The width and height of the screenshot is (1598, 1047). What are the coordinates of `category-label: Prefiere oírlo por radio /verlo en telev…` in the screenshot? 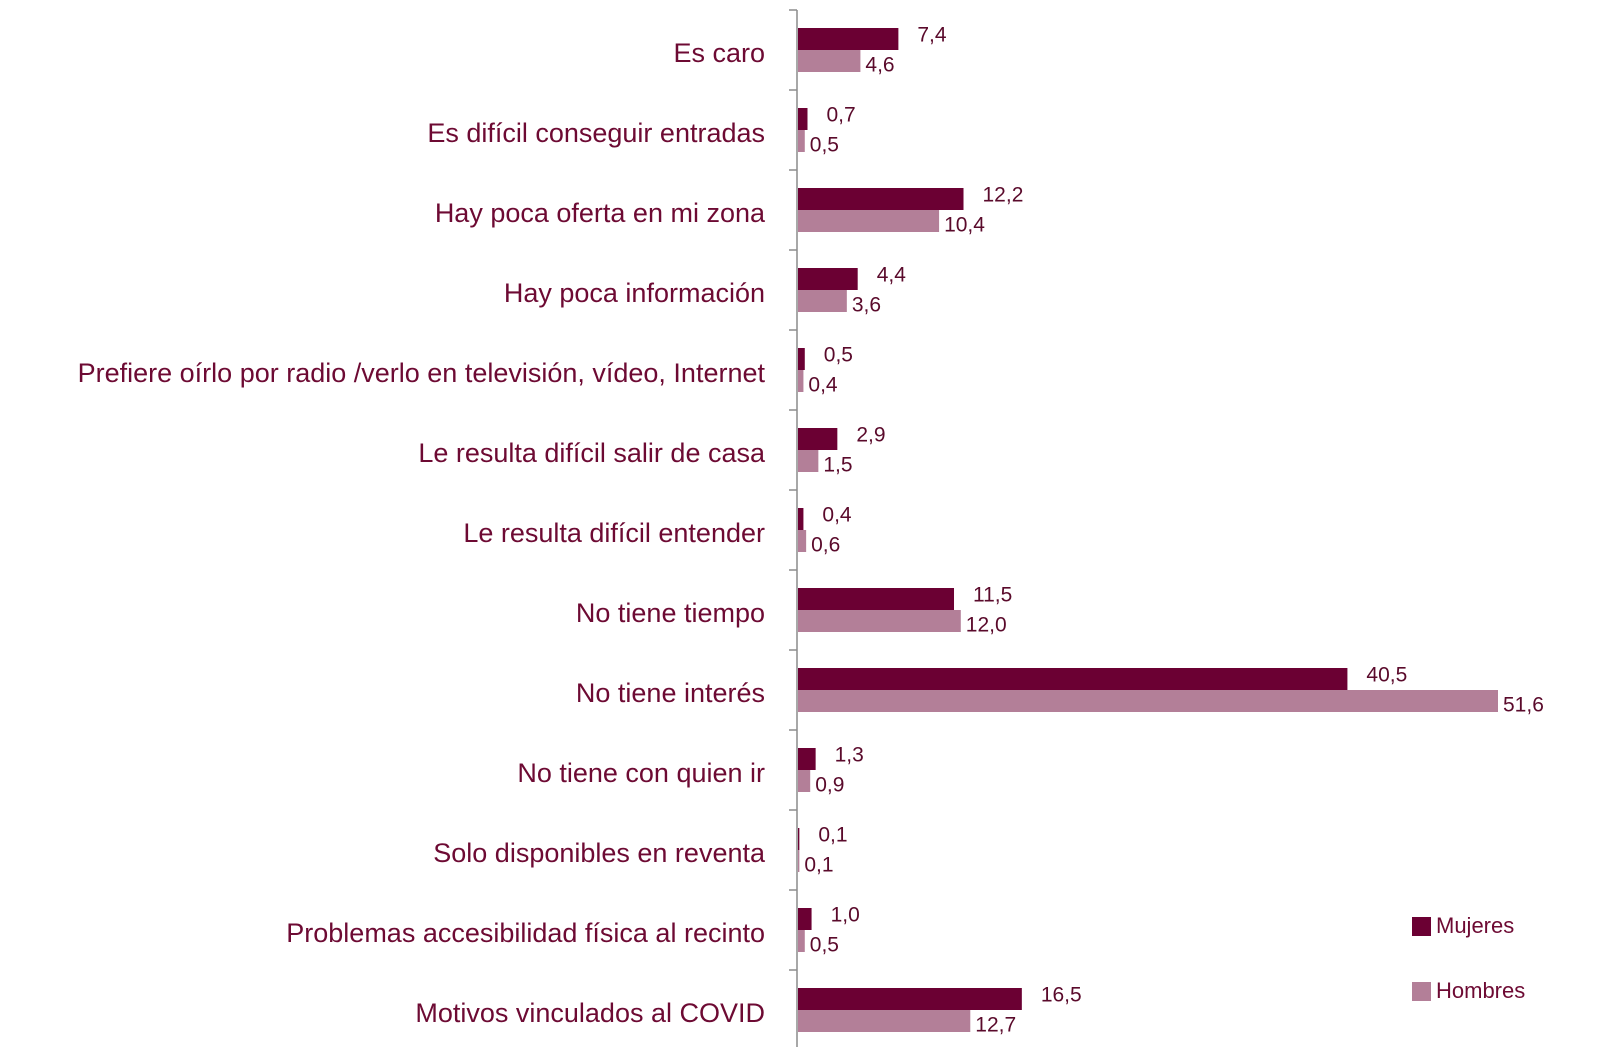 It's located at (422, 373).